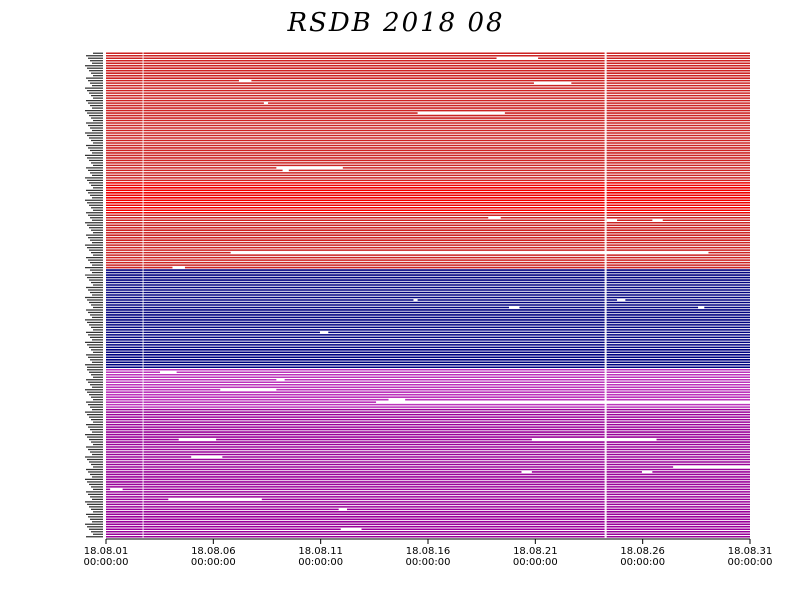 This screenshot has height=612, width=792. I want to click on x-tick-date-0: 18.08.01, so click(106, 551).